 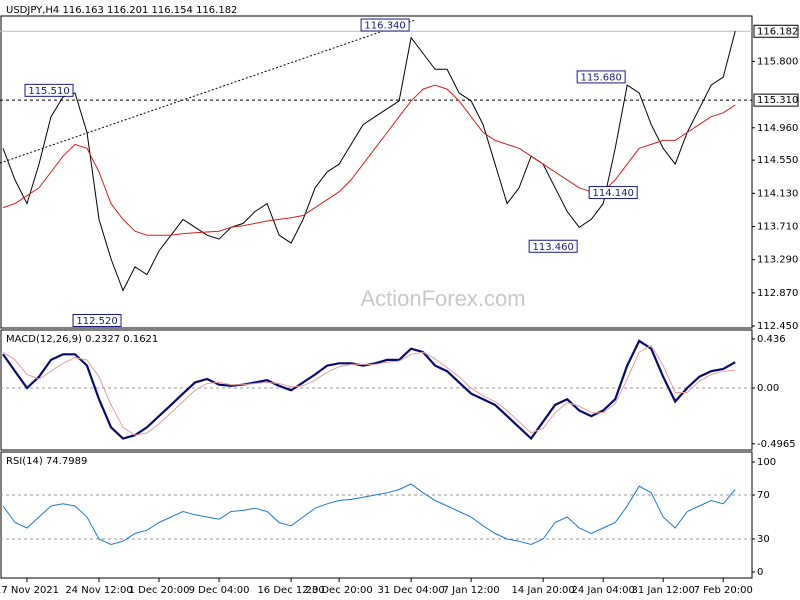 I want to click on x-tick-label: 23 Dec 20:00, so click(x=338, y=590).